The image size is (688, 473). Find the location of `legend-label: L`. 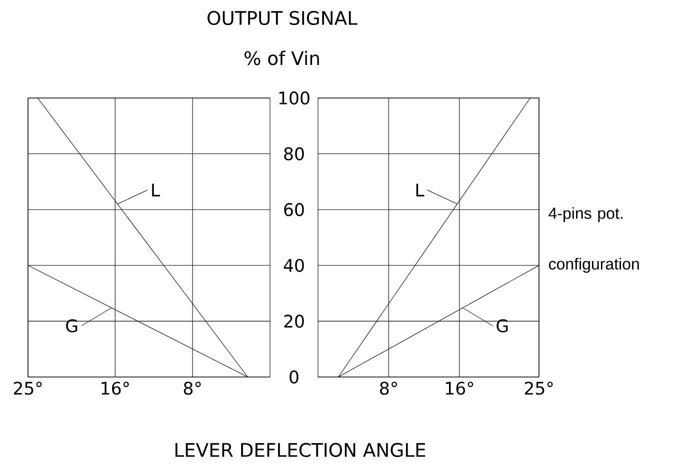

legend-label: L is located at coordinates (156, 190).